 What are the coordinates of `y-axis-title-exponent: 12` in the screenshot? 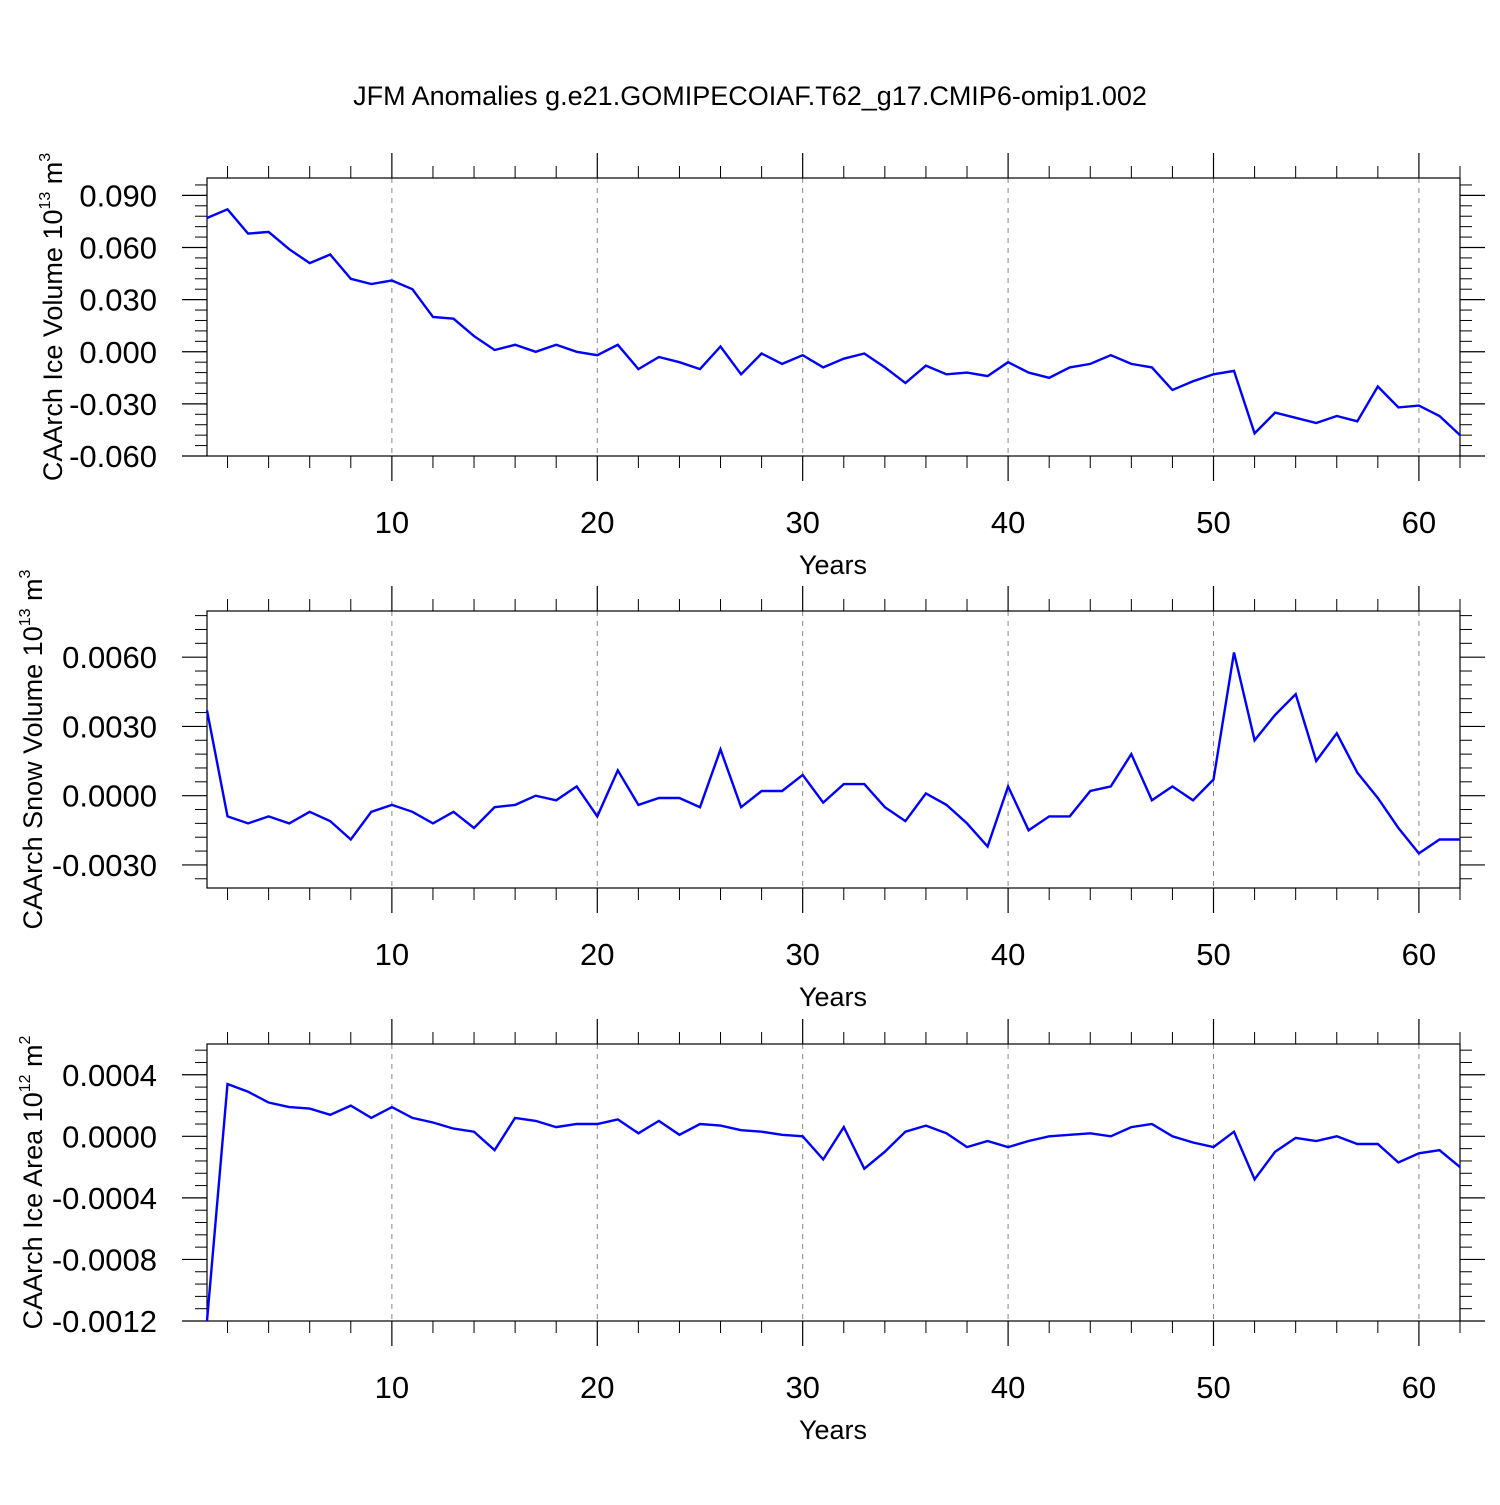 It's located at (25, 1083).